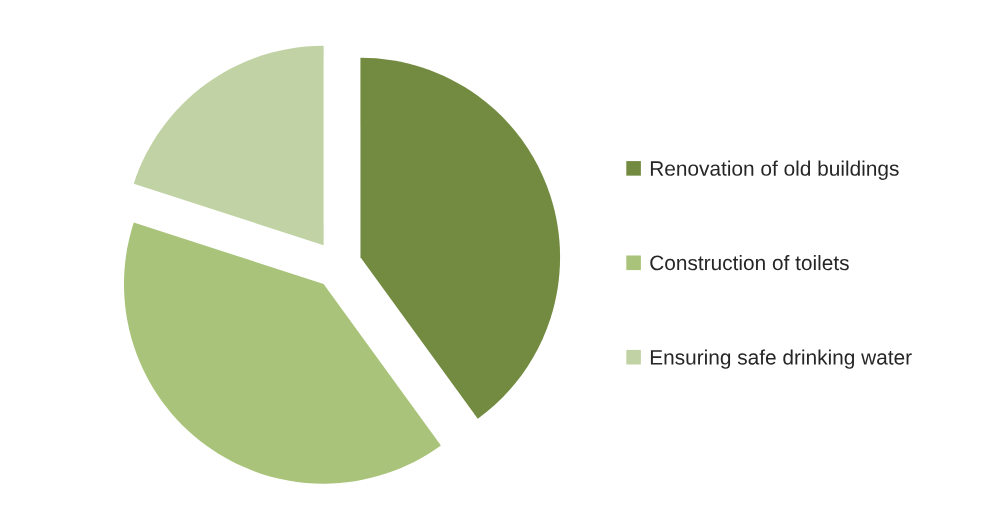  Describe the element at coordinates (781, 359) in the screenshot. I see `legend-label: Ensuring safe drinking water` at that location.